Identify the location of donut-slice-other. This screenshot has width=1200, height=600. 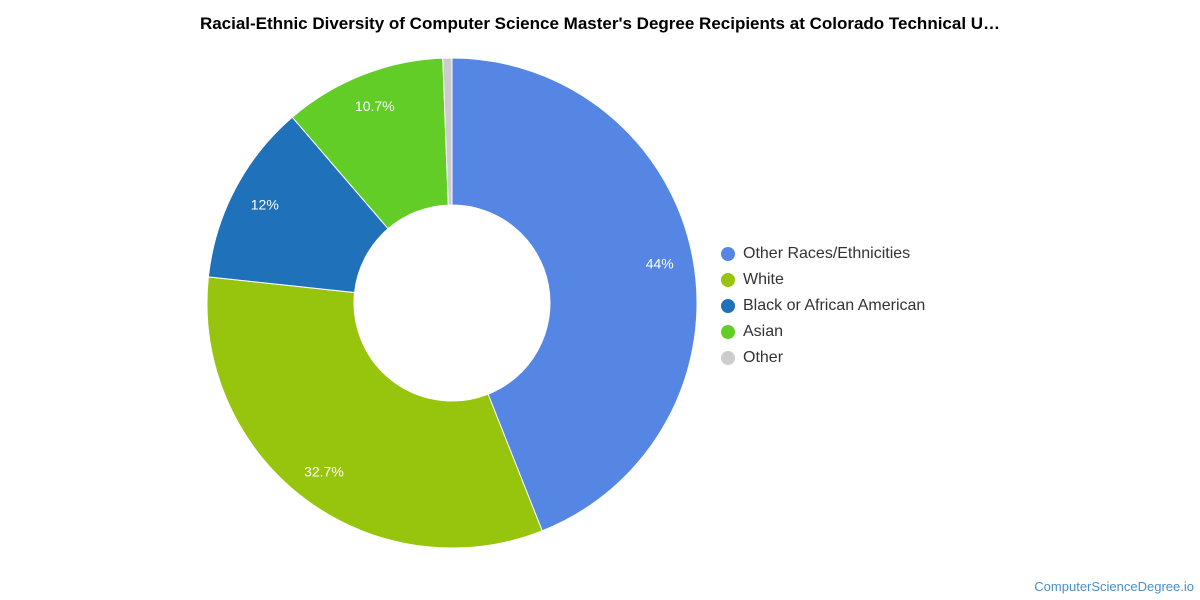
(447, 131).